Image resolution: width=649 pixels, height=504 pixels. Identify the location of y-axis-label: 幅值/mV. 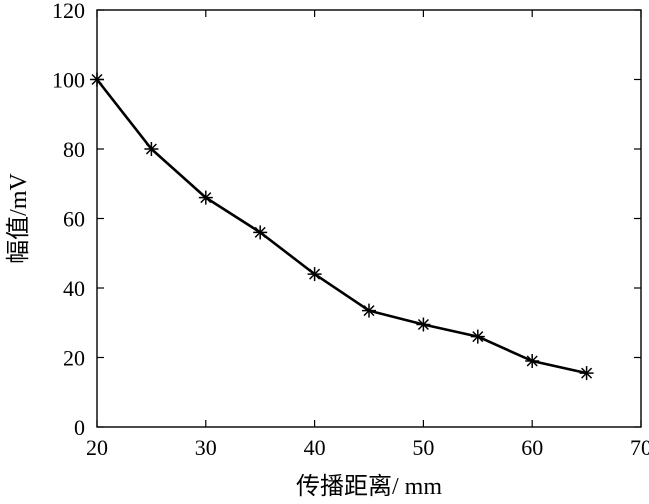
(18, 218).